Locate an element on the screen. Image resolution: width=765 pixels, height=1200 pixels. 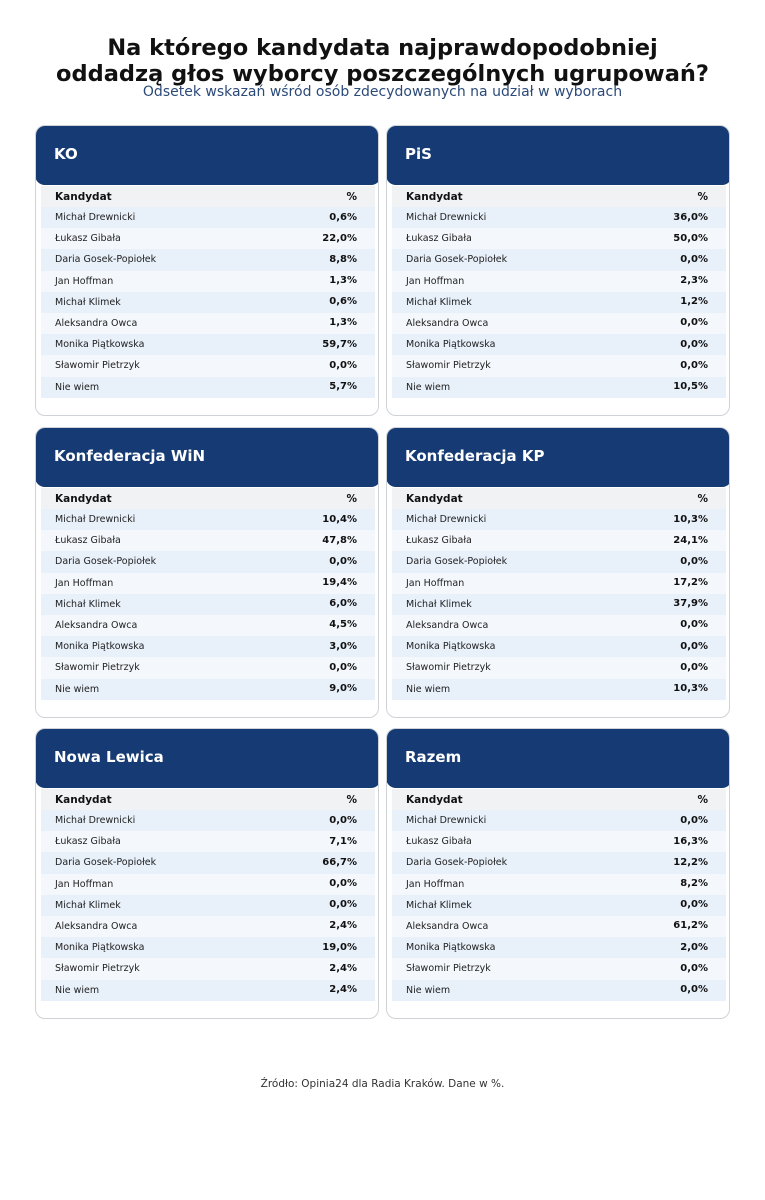
percent-value: 5,7% is located at coordinates (343, 386).